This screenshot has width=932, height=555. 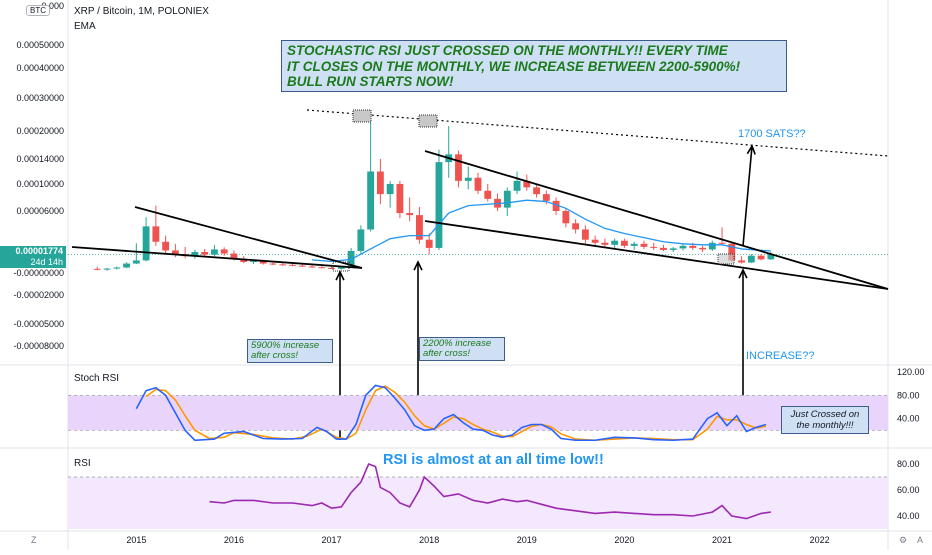 I want to click on cross-2017-line-1: 5900% increase, so click(x=285, y=345).